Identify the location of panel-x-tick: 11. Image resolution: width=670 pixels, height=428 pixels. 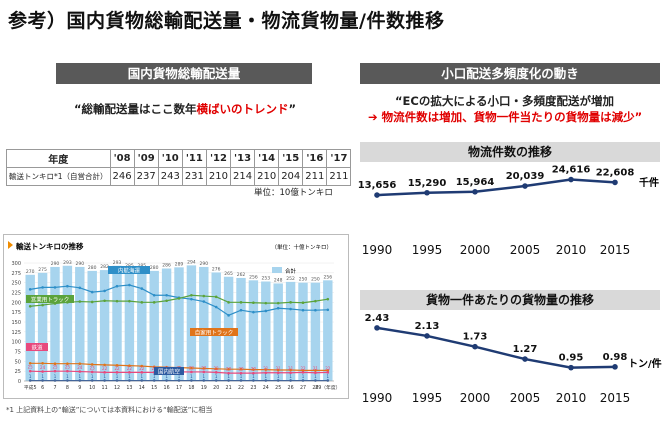
(105, 388).